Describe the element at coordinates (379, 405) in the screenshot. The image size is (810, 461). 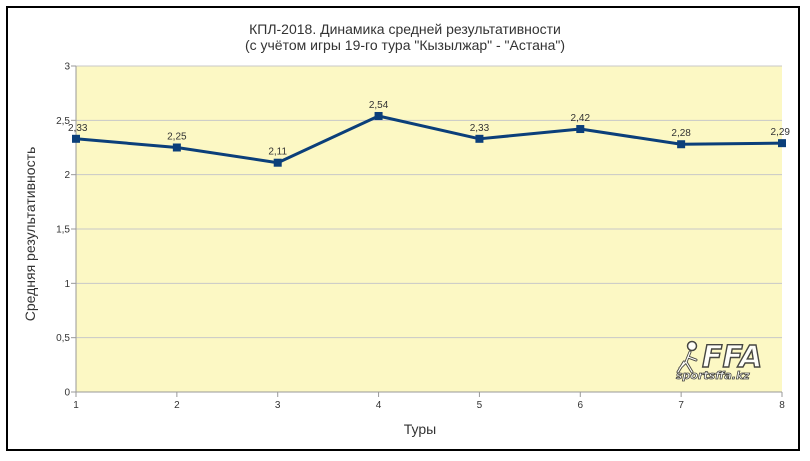
I see `x-tick-label: 4` at that location.